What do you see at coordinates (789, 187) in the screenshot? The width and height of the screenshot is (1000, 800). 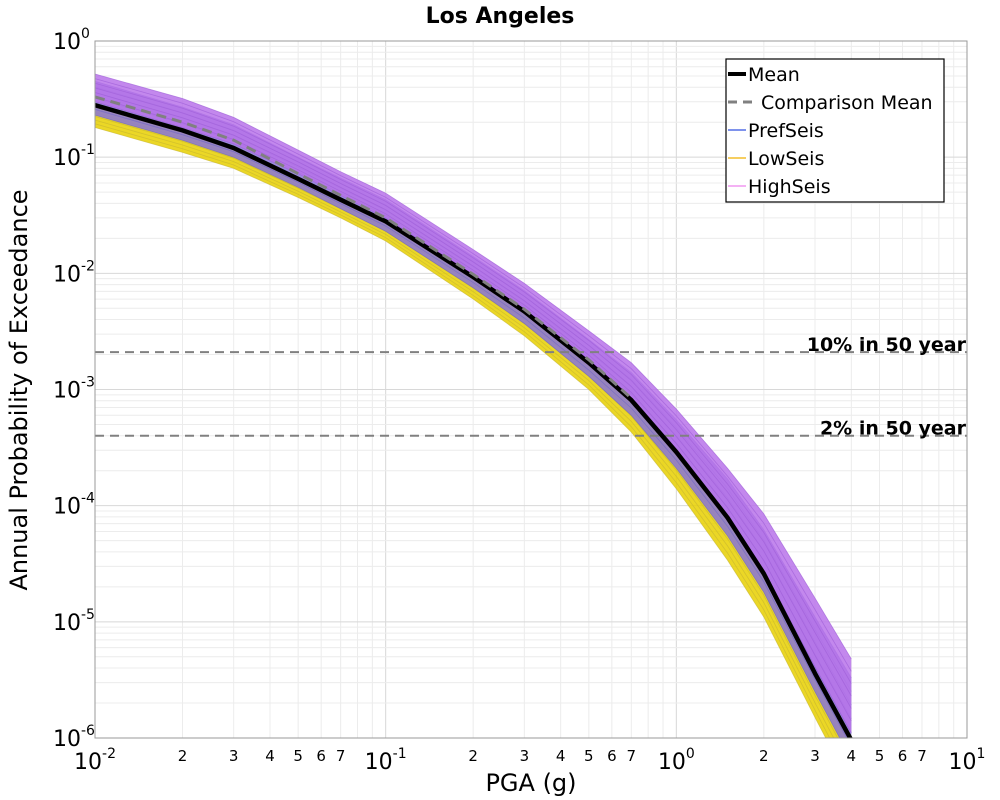 I see `legend-label-highseis: HighSeis` at bounding box center [789, 187].